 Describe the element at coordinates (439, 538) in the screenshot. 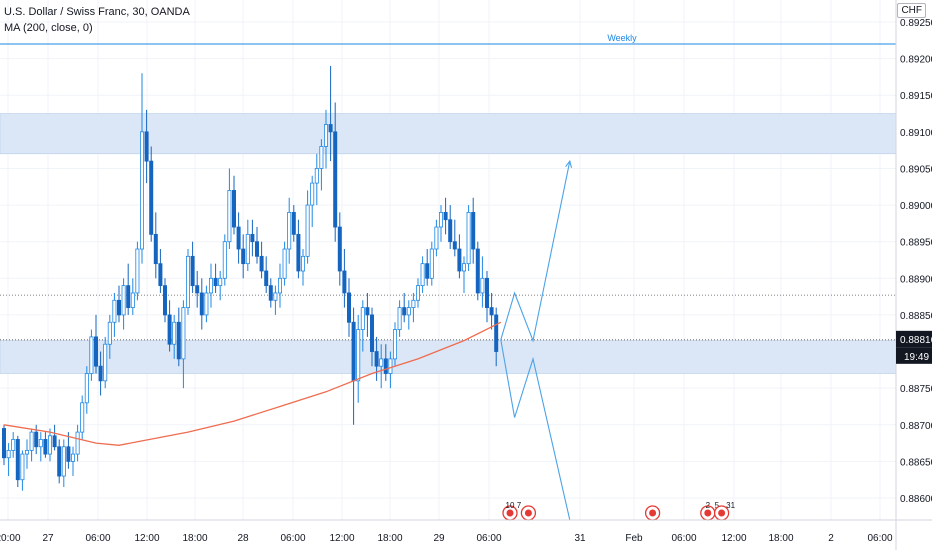

I see `time-tick-label: 29` at that location.